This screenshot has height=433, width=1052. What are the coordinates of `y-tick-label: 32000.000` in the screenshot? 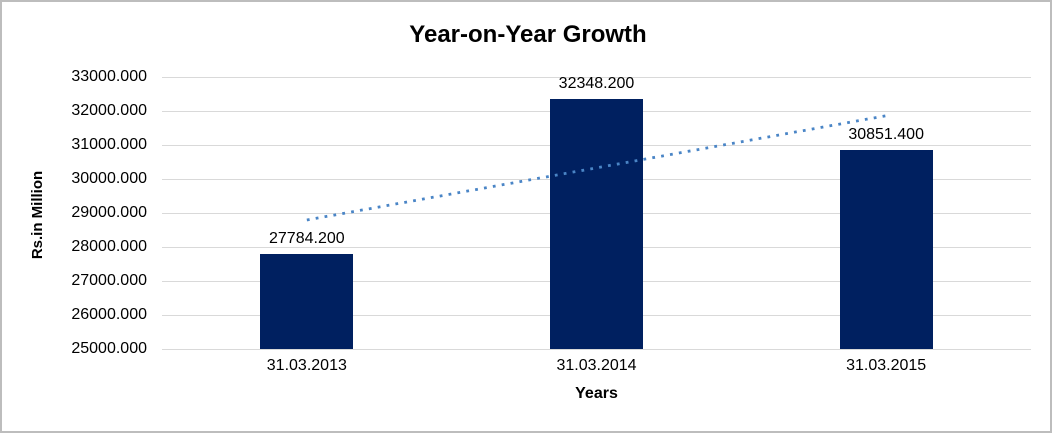 It's located at (109, 110).